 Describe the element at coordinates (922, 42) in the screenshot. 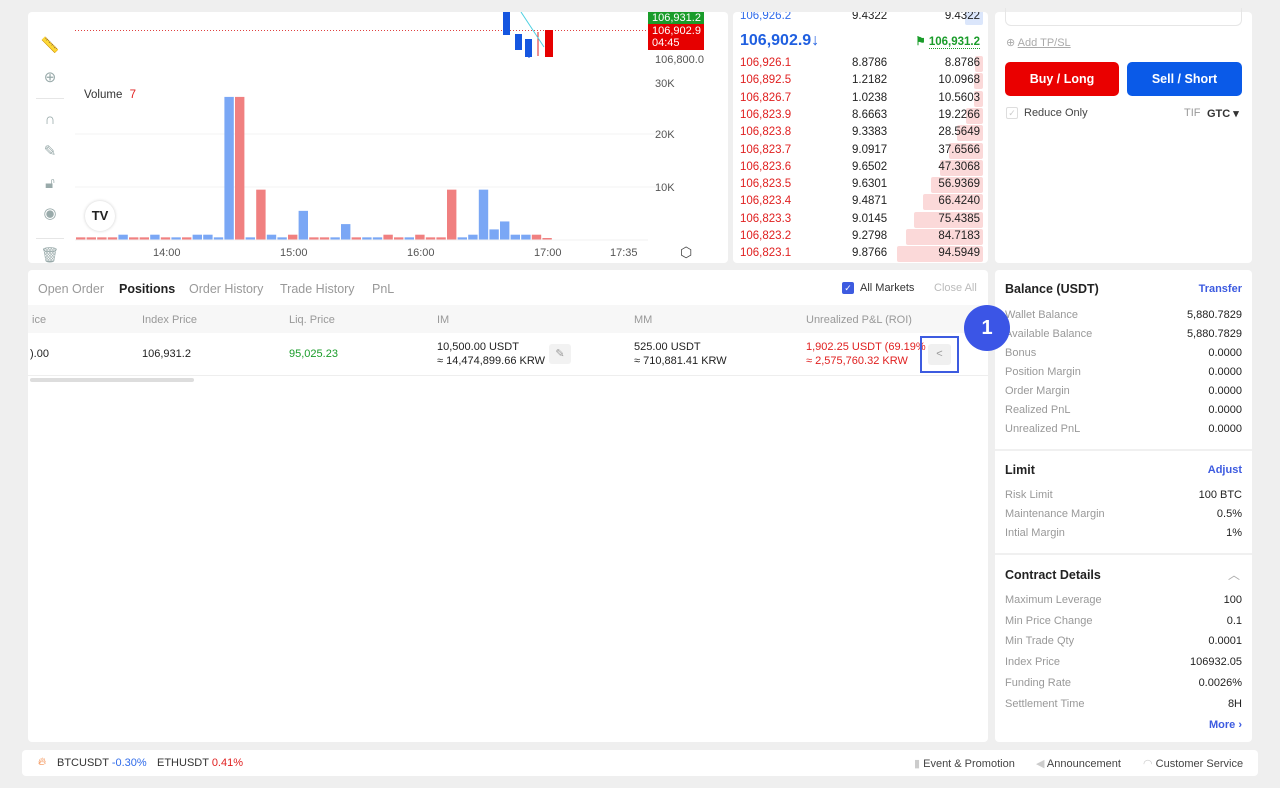

I see `flag-icon: ⚑` at that location.